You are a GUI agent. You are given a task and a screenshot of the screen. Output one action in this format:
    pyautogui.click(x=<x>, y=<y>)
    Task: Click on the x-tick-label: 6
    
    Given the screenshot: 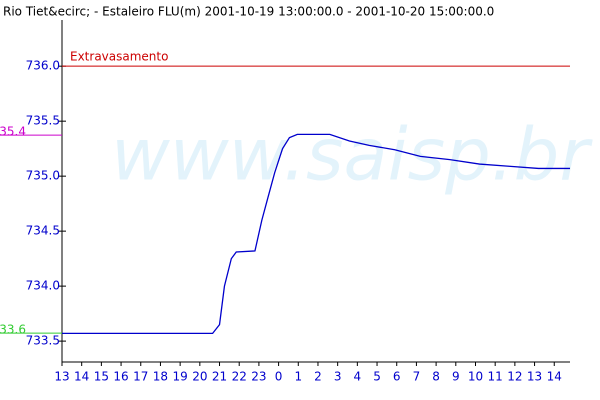 What is the action you would take?
    pyautogui.click(x=397, y=377)
    